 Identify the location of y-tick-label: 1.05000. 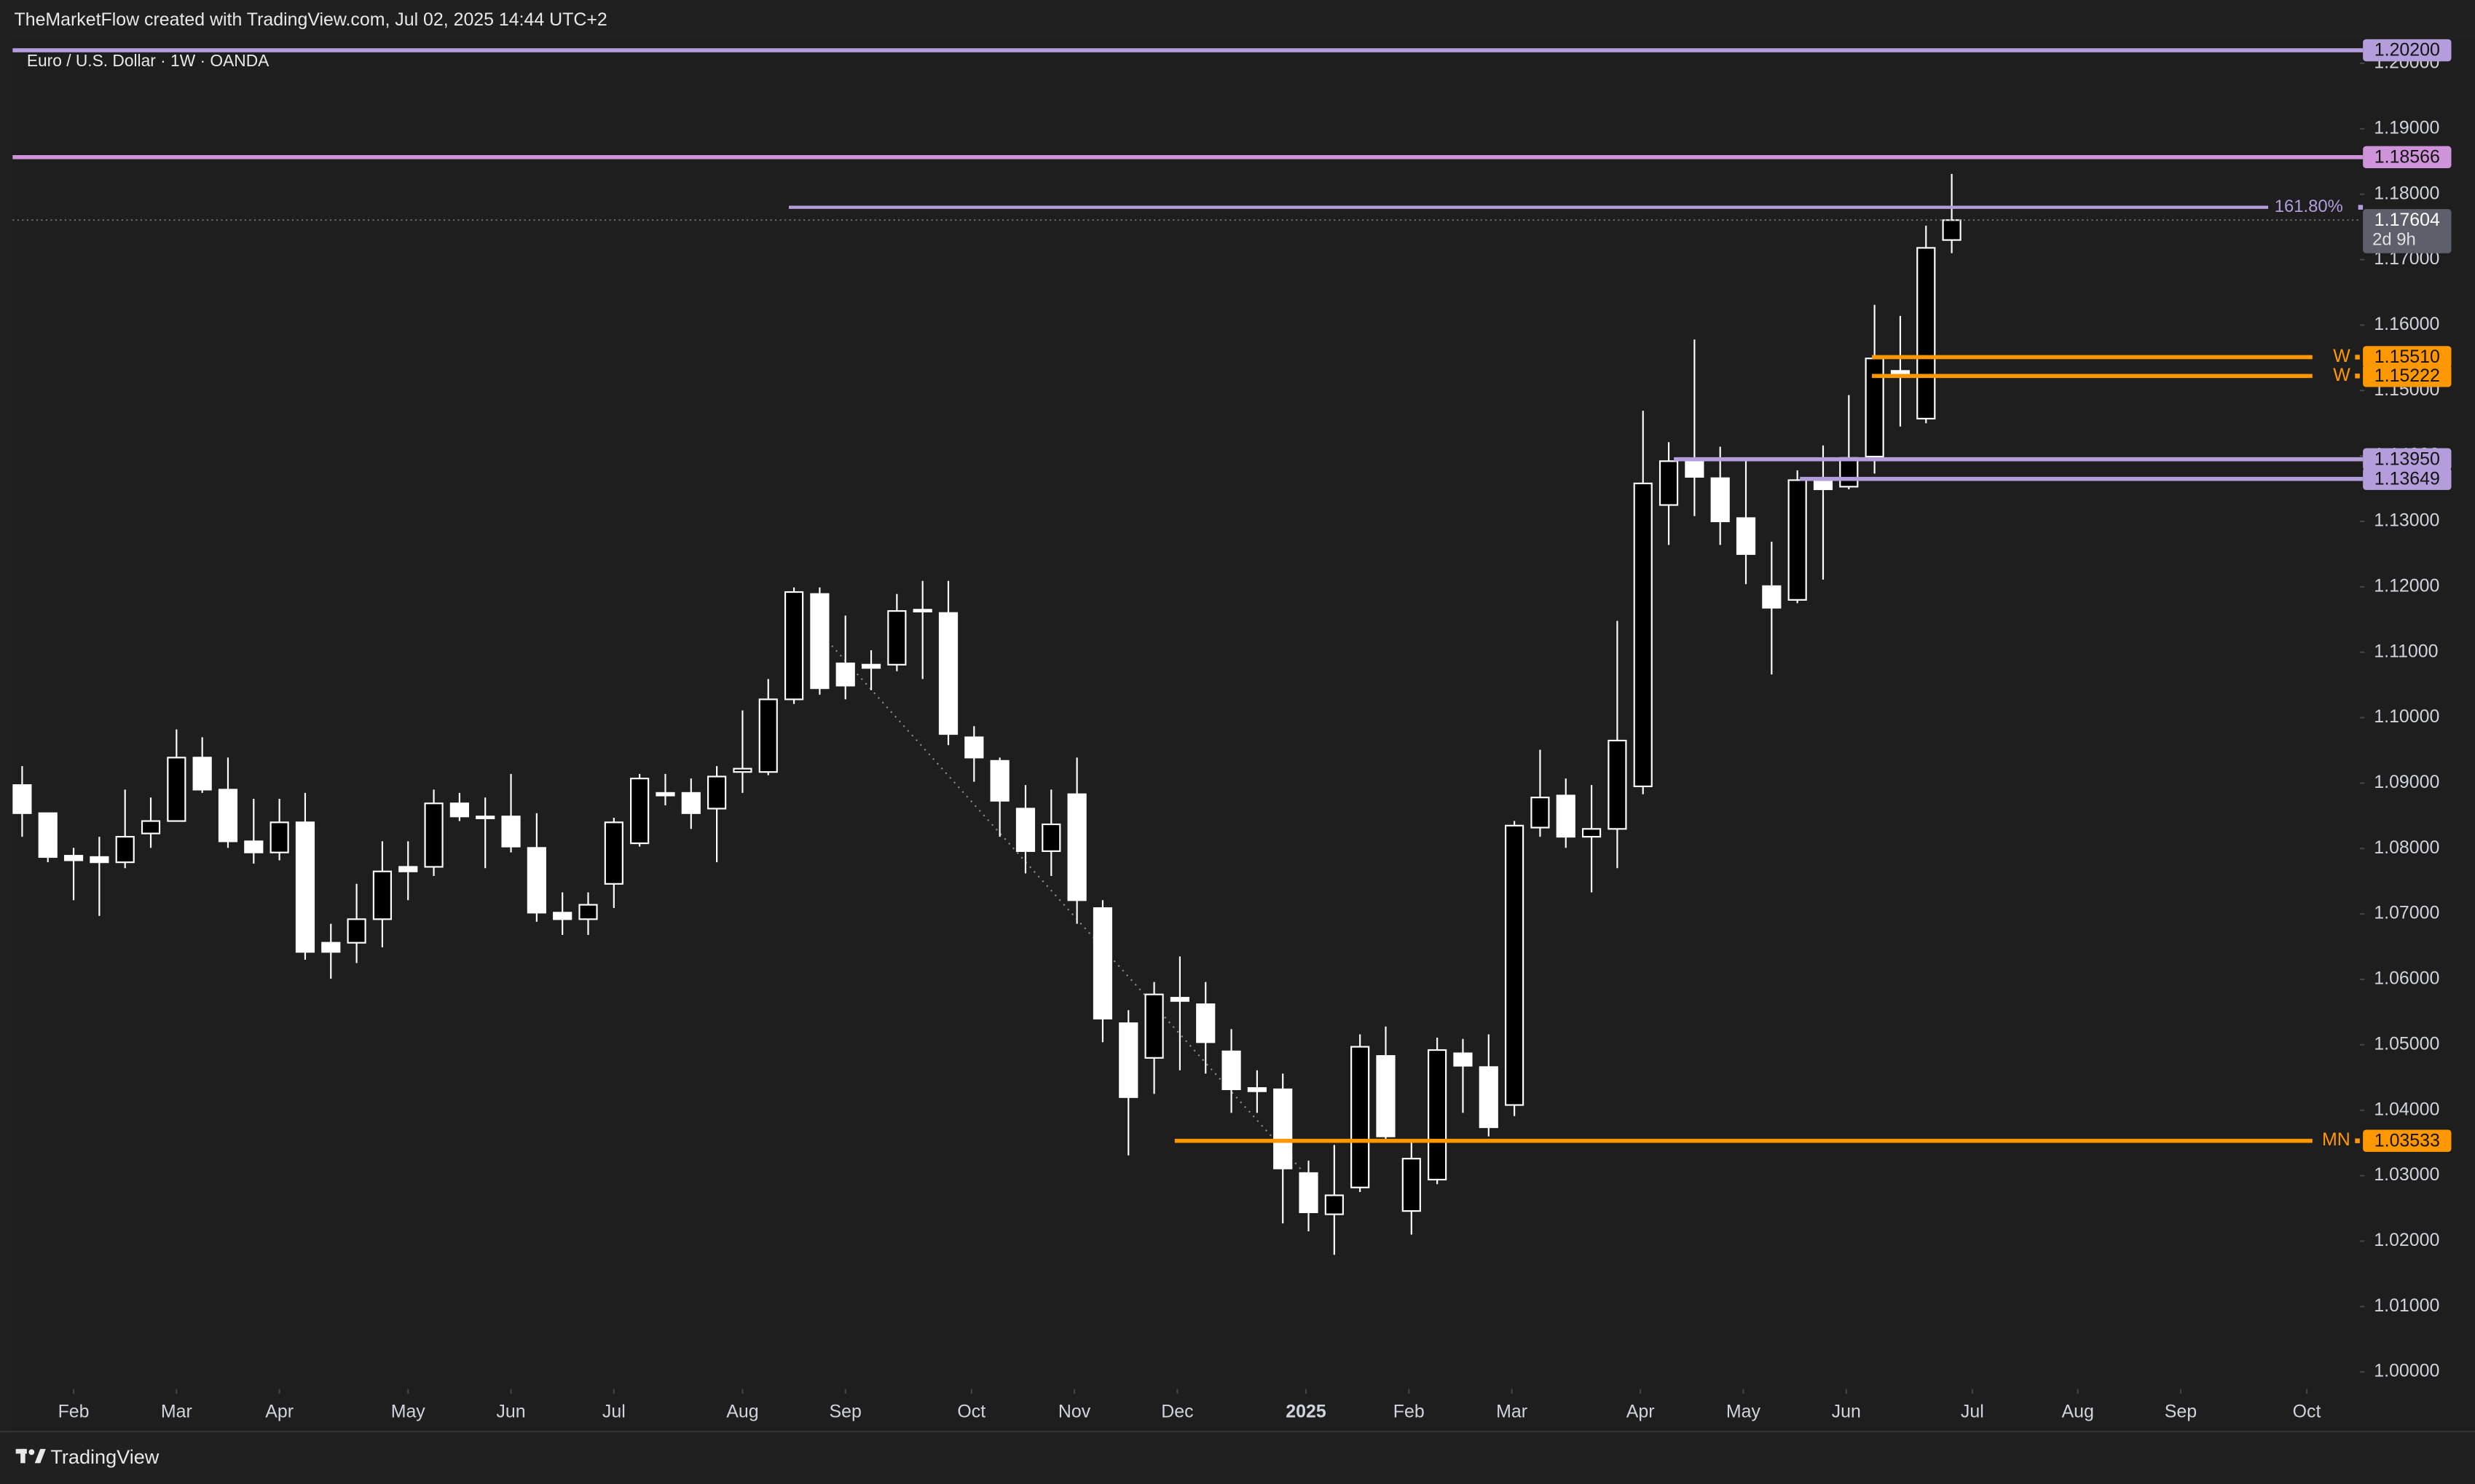
(2406, 1043).